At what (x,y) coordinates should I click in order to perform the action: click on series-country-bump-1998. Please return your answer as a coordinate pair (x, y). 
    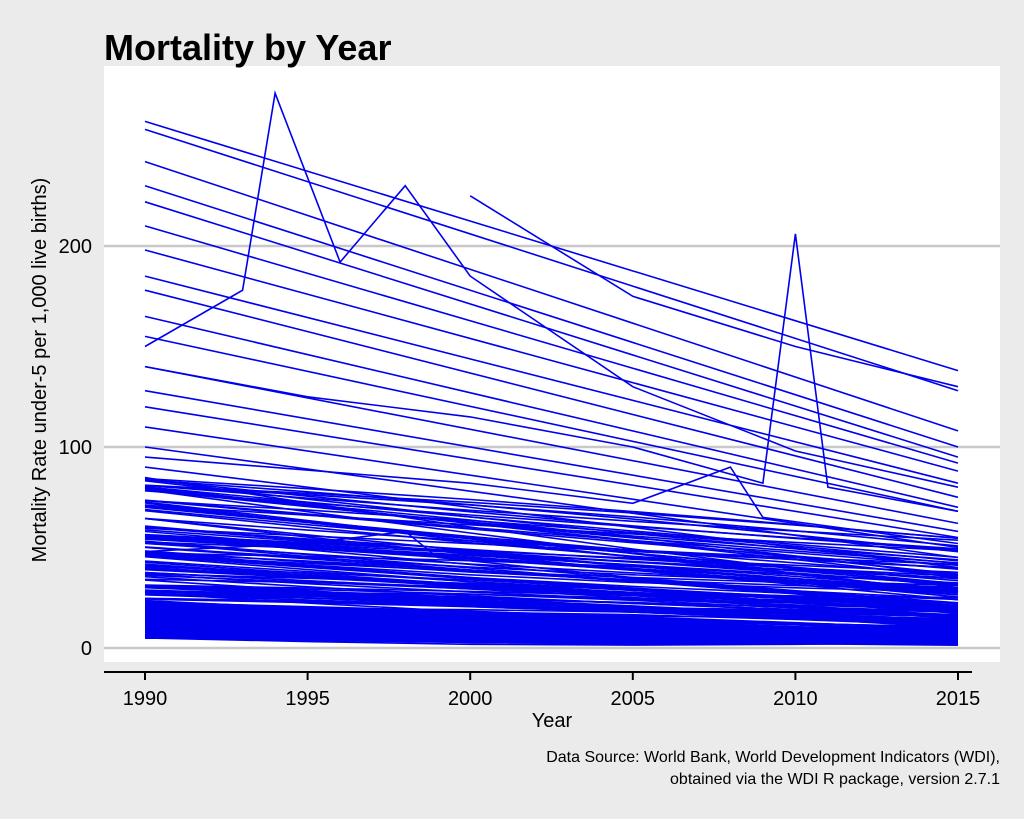
    Looking at the image, I should click on (551, 567).